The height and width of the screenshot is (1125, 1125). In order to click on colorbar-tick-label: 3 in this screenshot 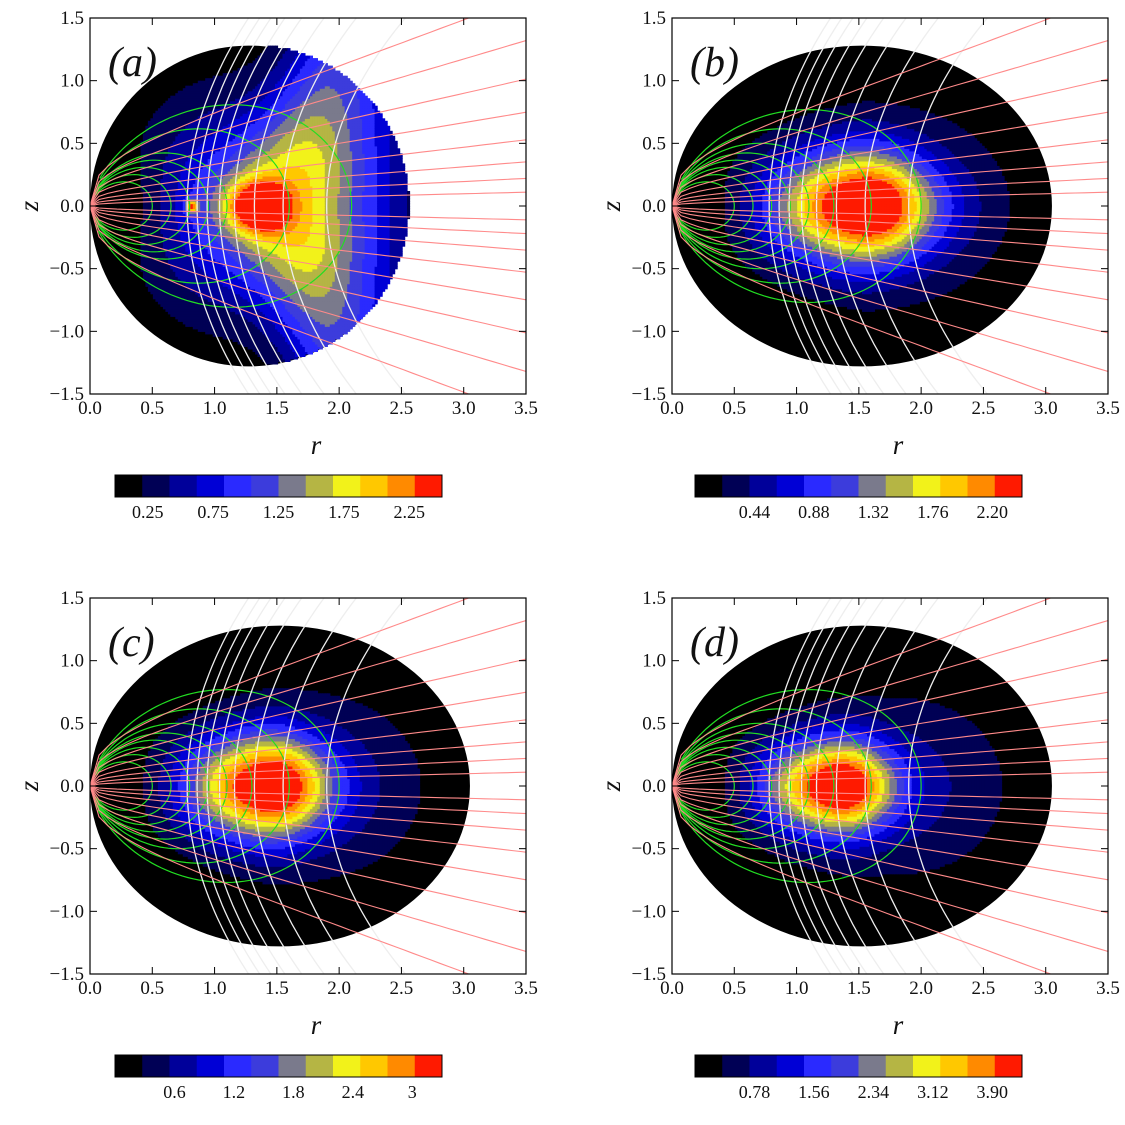, I will do `click(412, 1092)`.